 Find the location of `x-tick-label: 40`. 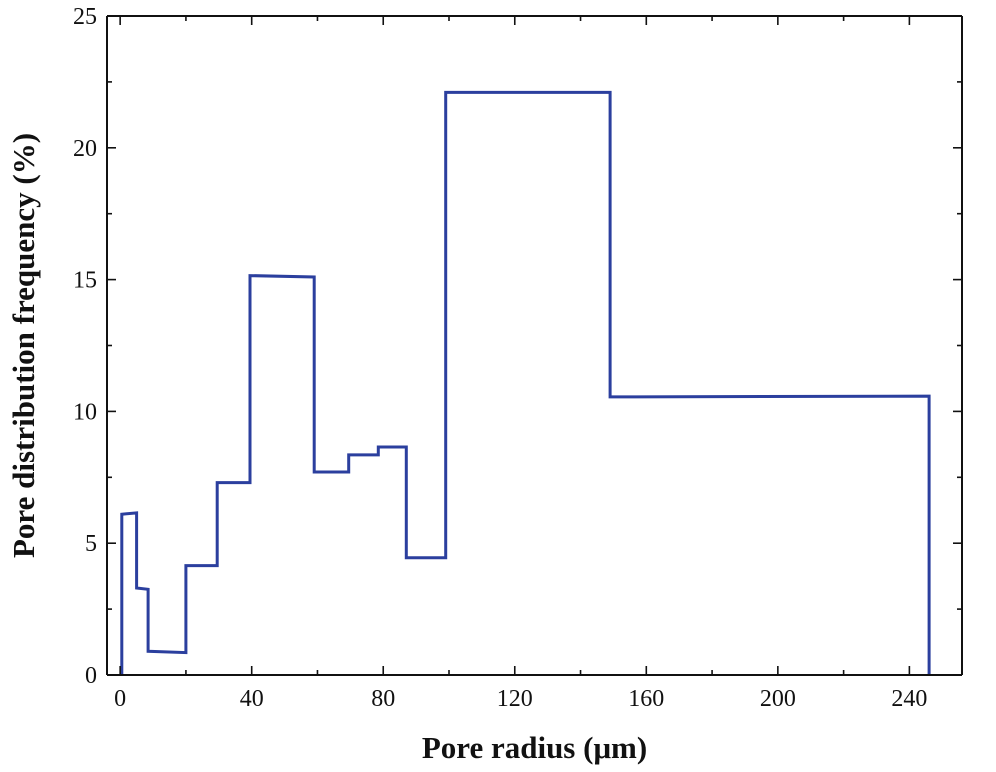

x-tick-label: 40 is located at coordinates (252, 699).